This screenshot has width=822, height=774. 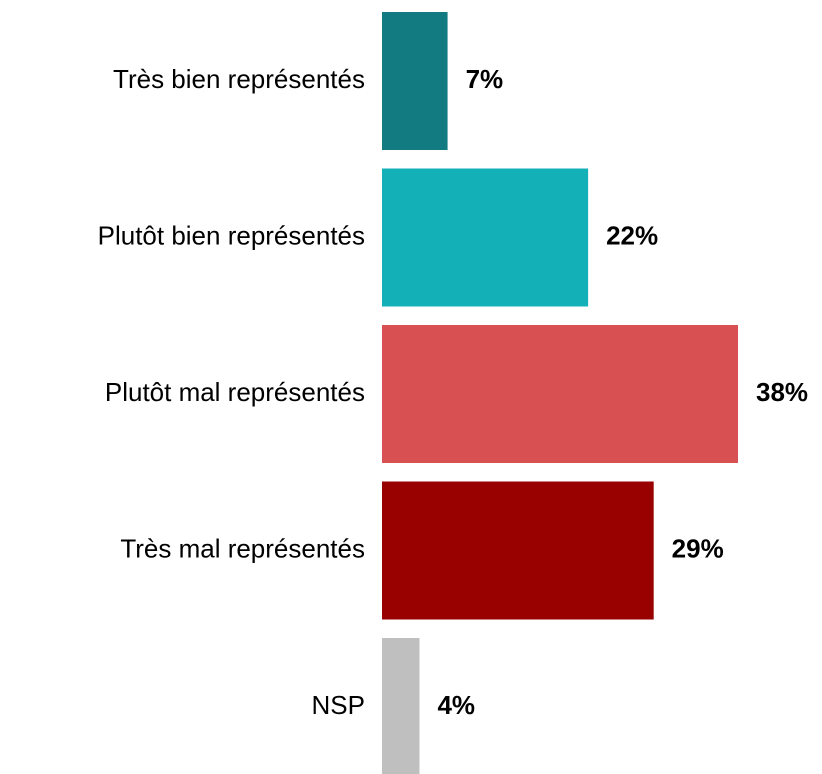 I want to click on value-label: 38%, so click(x=782, y=392).